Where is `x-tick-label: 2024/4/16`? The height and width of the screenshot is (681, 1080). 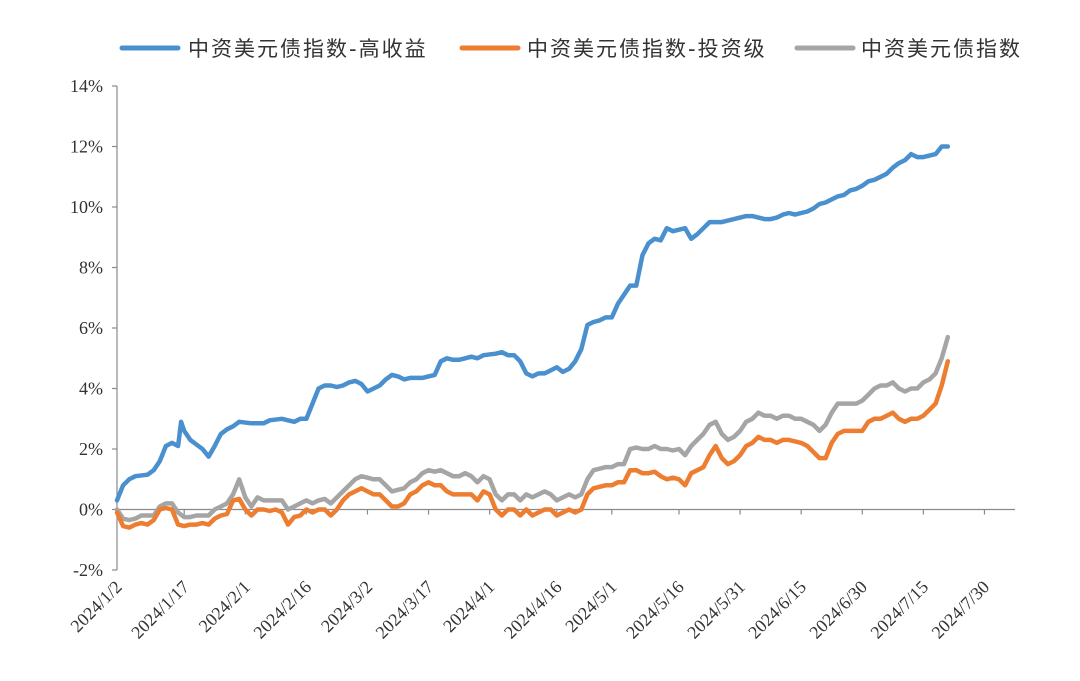 x-tick-label: 2024/4/16 is located at coordinates (533, 610).